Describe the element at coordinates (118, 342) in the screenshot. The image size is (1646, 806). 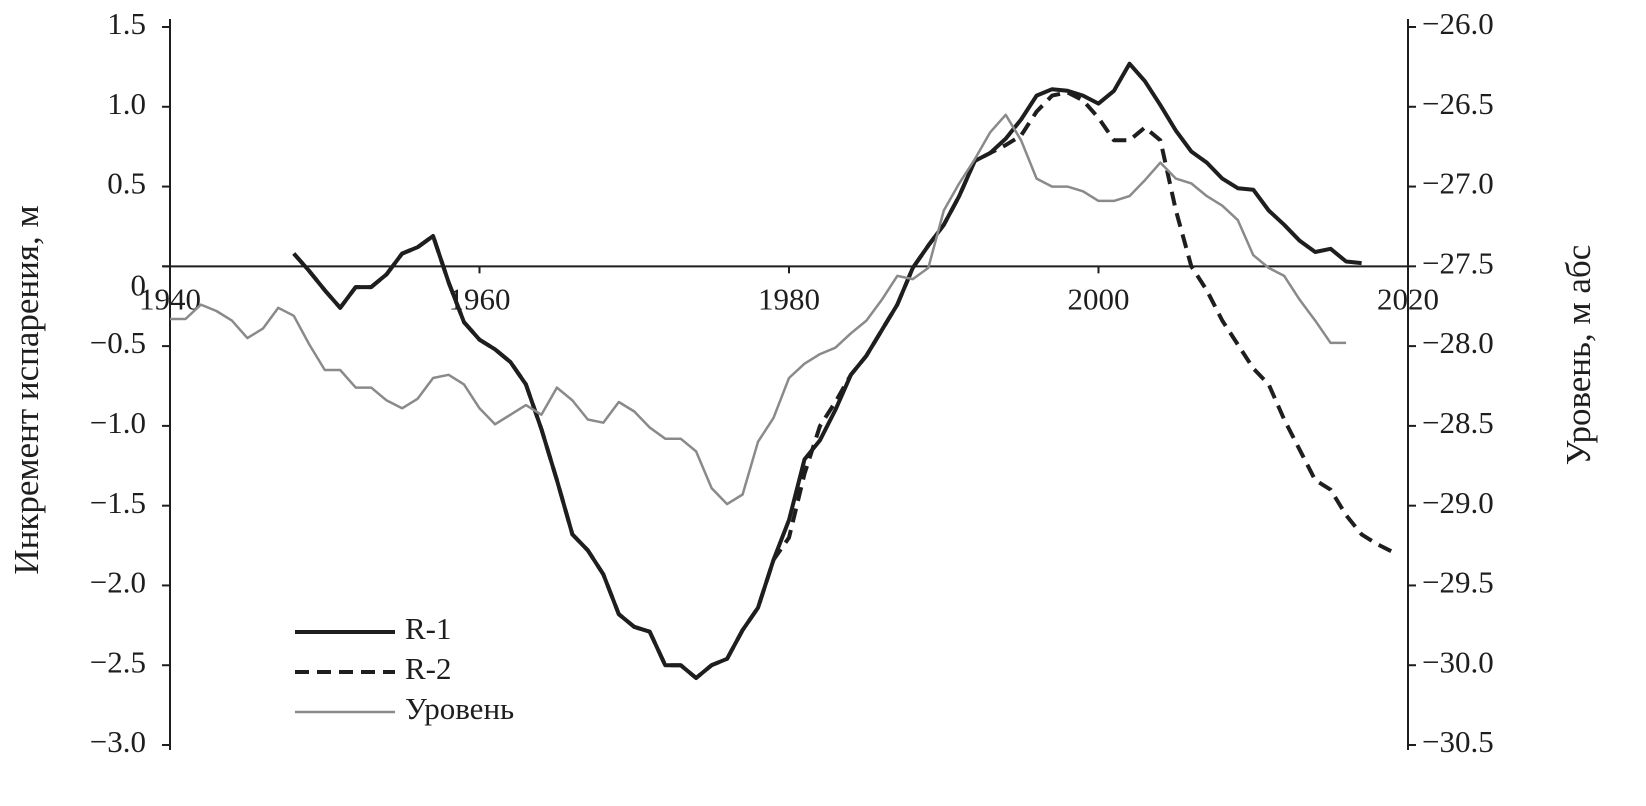
I see `y-tick-label: −0.5` at that location.